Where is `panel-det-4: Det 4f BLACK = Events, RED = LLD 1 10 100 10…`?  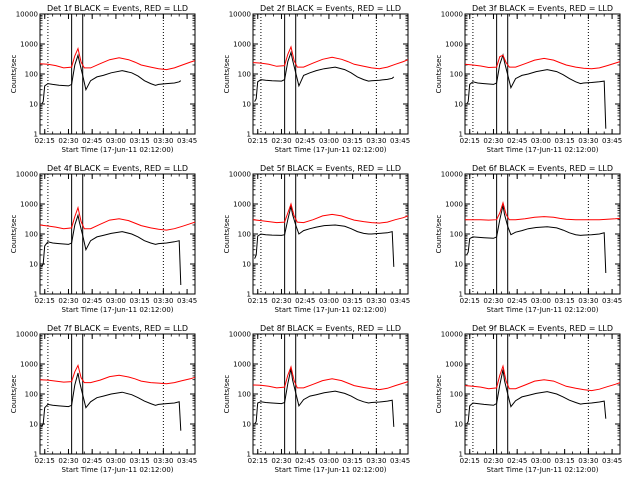 panel-det-4: Det 4f BLACK = Events, RED = LLD 1 10 100 10… is located at coordinates (103, 239).